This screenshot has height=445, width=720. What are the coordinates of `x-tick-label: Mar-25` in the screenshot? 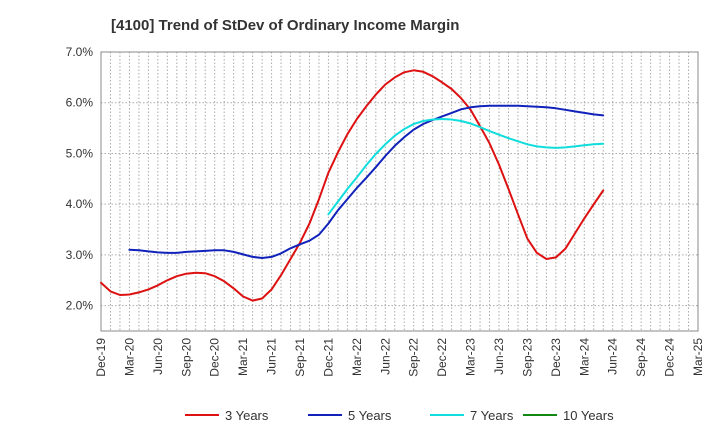 It's located at (698, 357).